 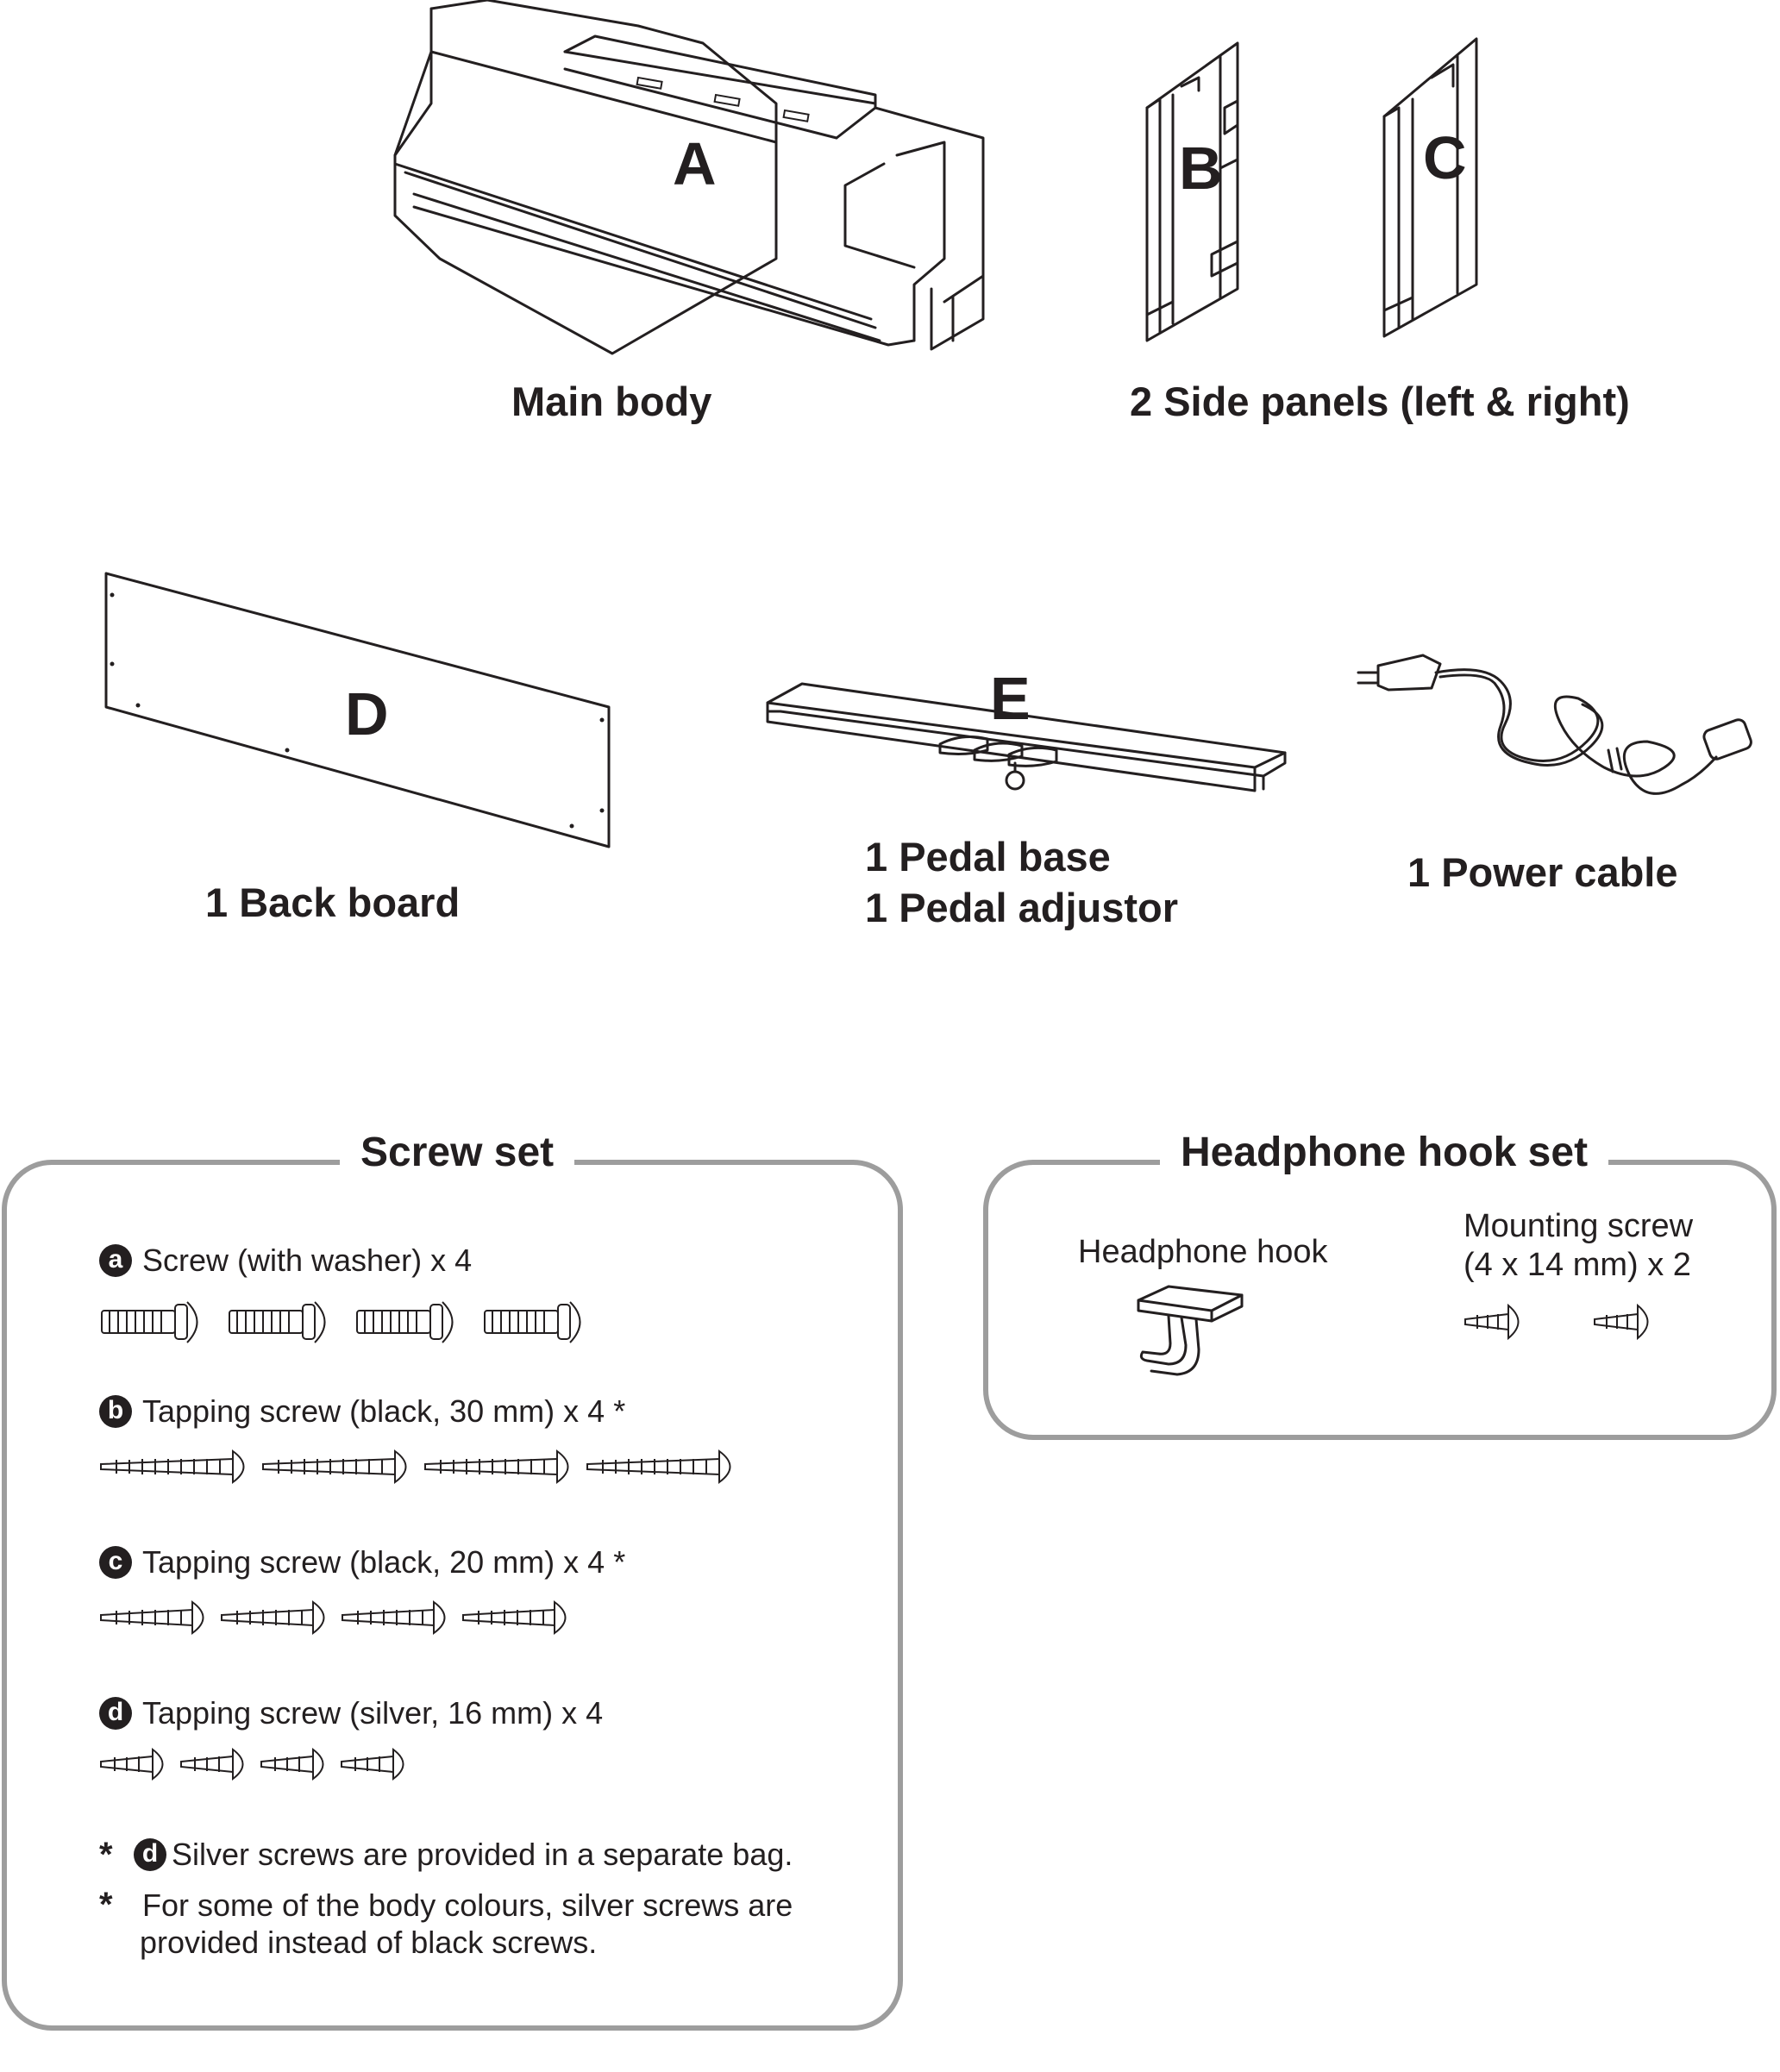 I want to click on badge-c: c, so click(x=115, y=1562).